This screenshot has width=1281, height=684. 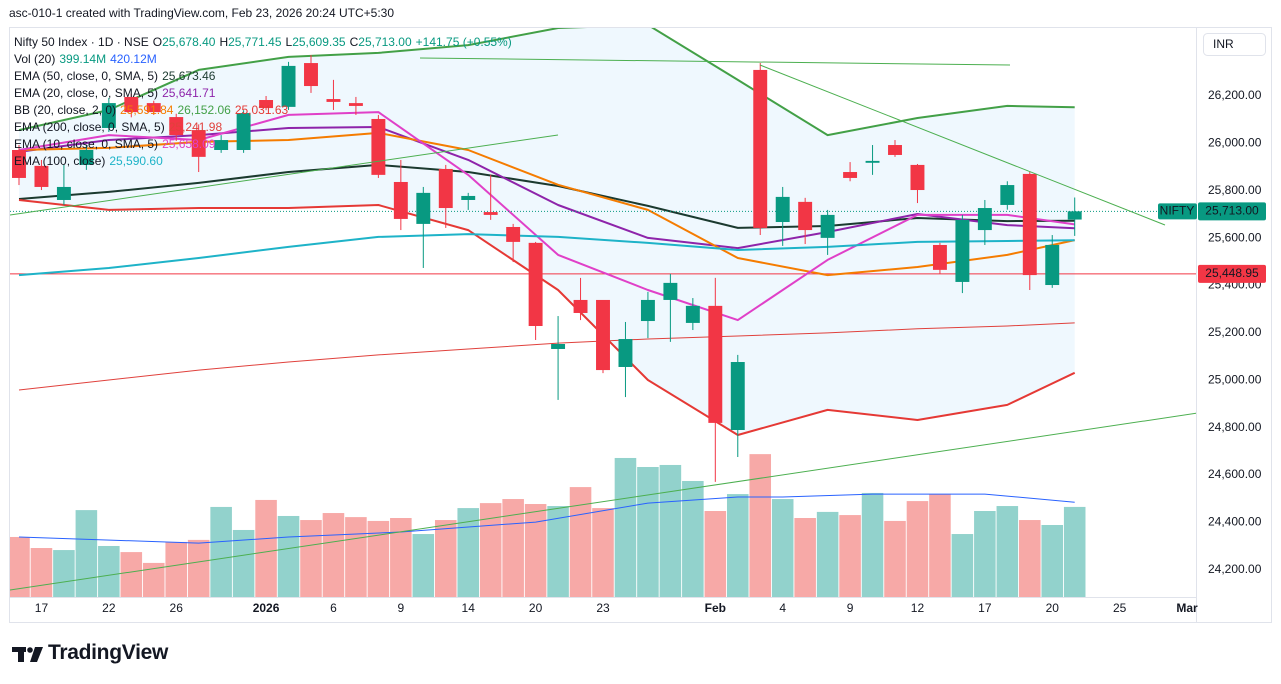 I want to click on indicator-value: 25,591.84, so click(x=147, y=110).